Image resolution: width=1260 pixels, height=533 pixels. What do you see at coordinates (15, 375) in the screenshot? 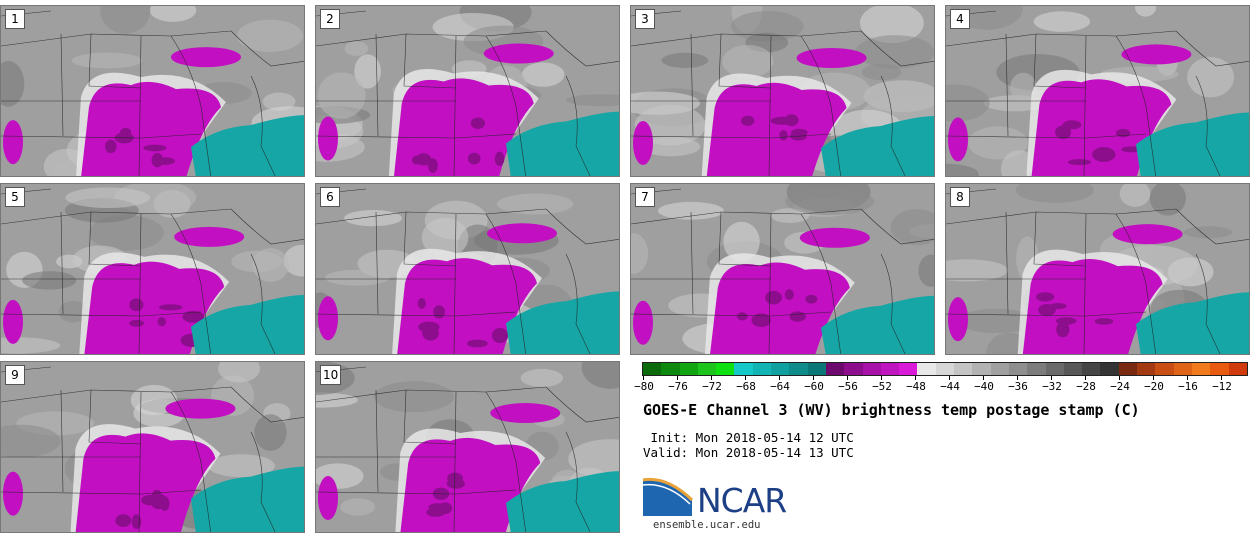
I see `panel-label: 9` at bounding box center [15, 375].